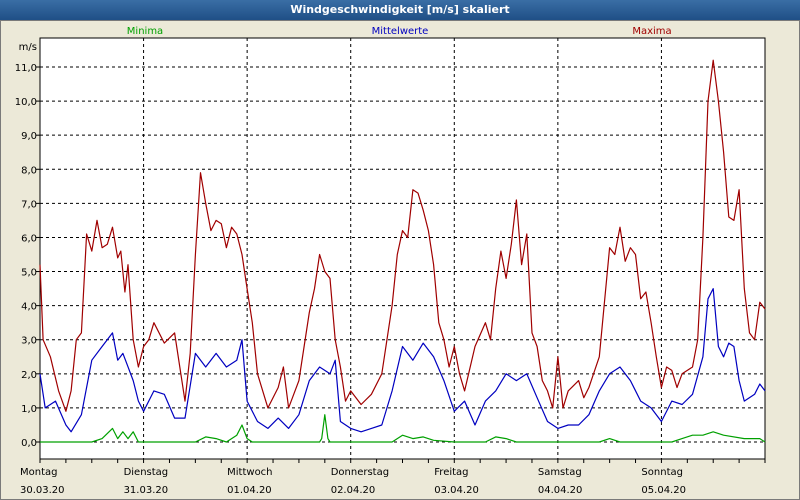  What do you see at coordinates (38, 472) in the screenshot?
I see `x-day-label: Montag` at bounding box center [38, 472].